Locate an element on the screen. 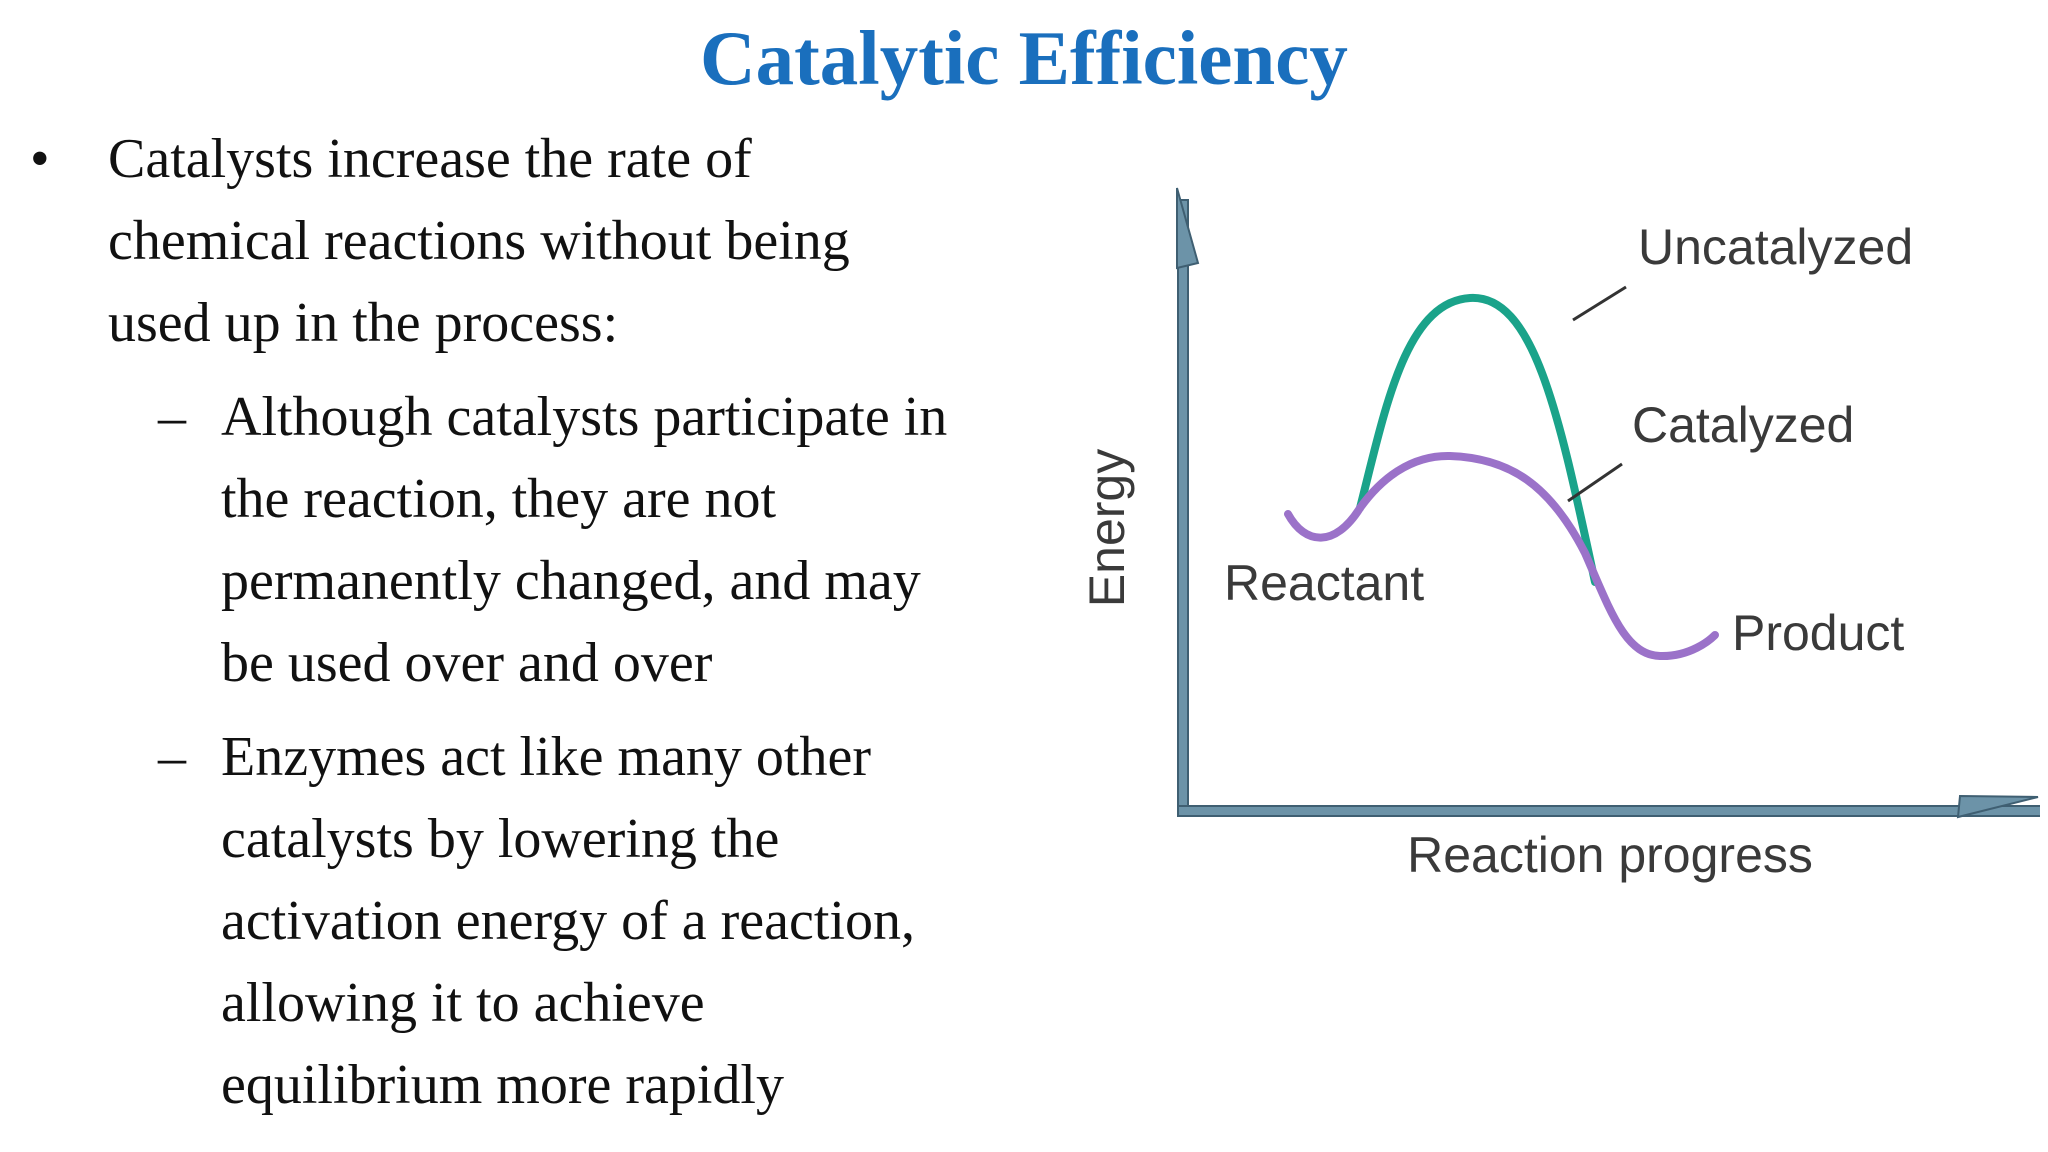  subpoint-line: permanently changed, and may is located at coordinates (571, 581).